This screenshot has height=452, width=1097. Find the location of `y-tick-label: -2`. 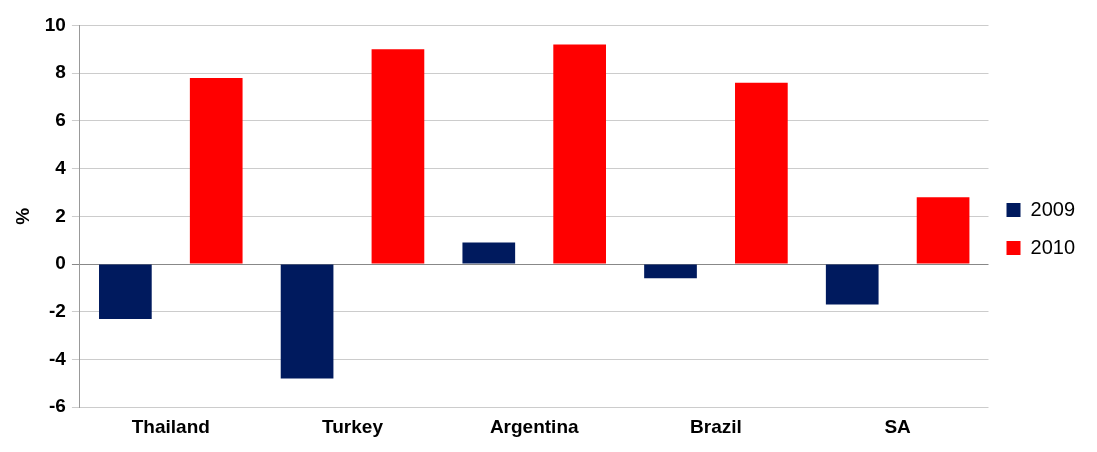

y-tick-label: -2 is located at coordinates (57, 310).